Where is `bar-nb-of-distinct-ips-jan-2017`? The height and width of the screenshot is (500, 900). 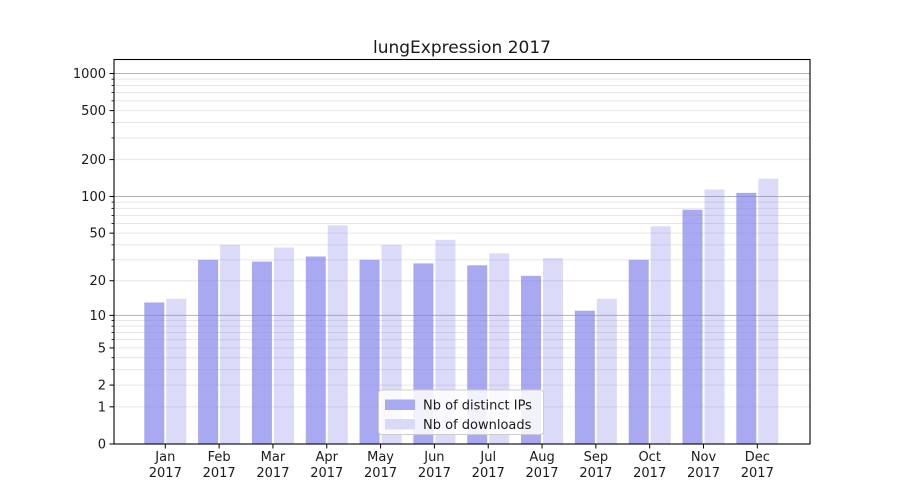 bar-nb-of-distinct-ips-jan-2017 is located at coordinates (154, 373).